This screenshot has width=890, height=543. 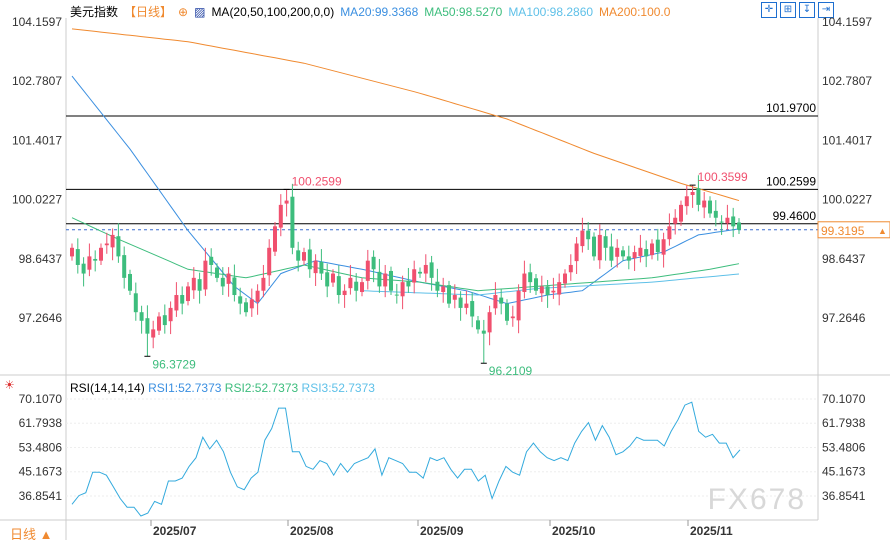 What do you see at coordinates (107, 388) in the screenshot?
I see `rsi-params: RSI(14,14,14)` at bounding box center [107, 388].